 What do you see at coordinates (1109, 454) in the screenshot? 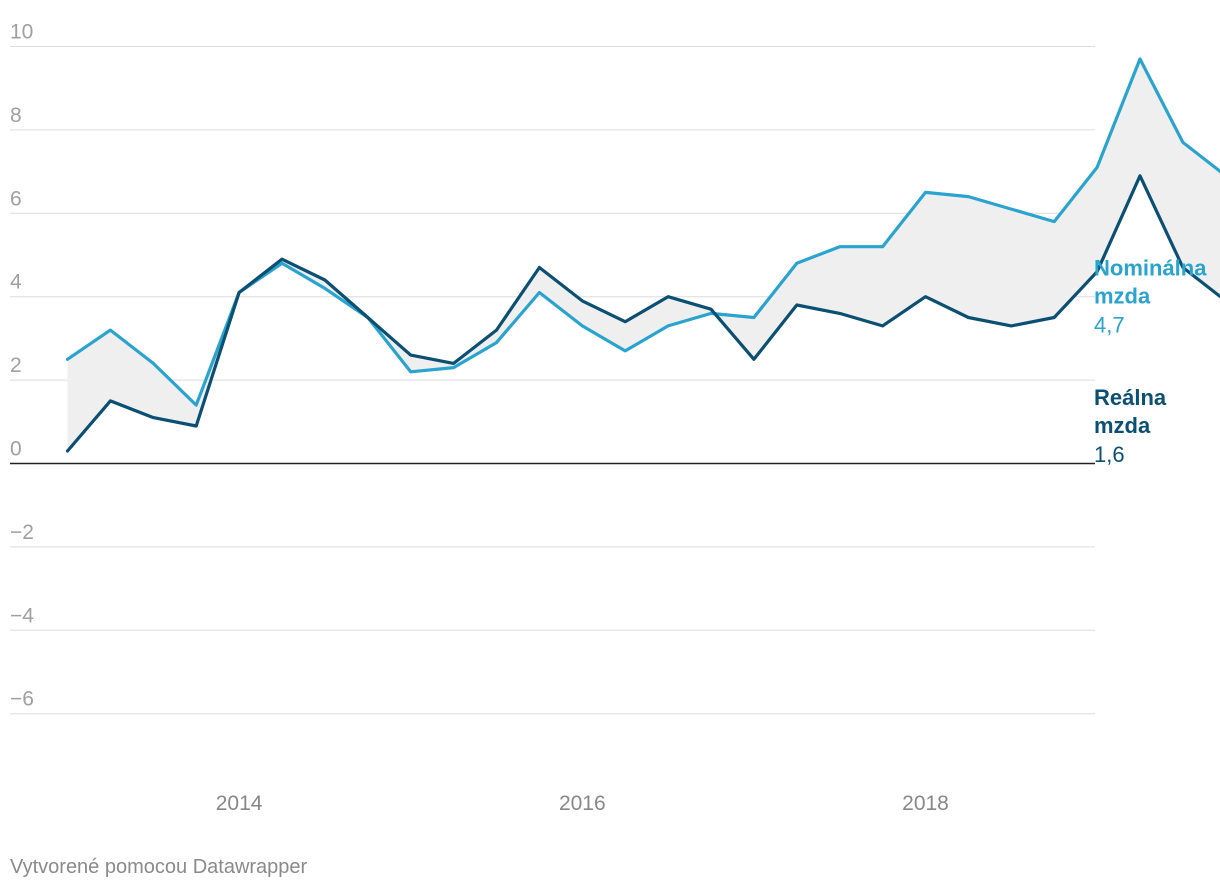
I see `series-last-value-real: 1,6` at bounding box center [1109, 454].